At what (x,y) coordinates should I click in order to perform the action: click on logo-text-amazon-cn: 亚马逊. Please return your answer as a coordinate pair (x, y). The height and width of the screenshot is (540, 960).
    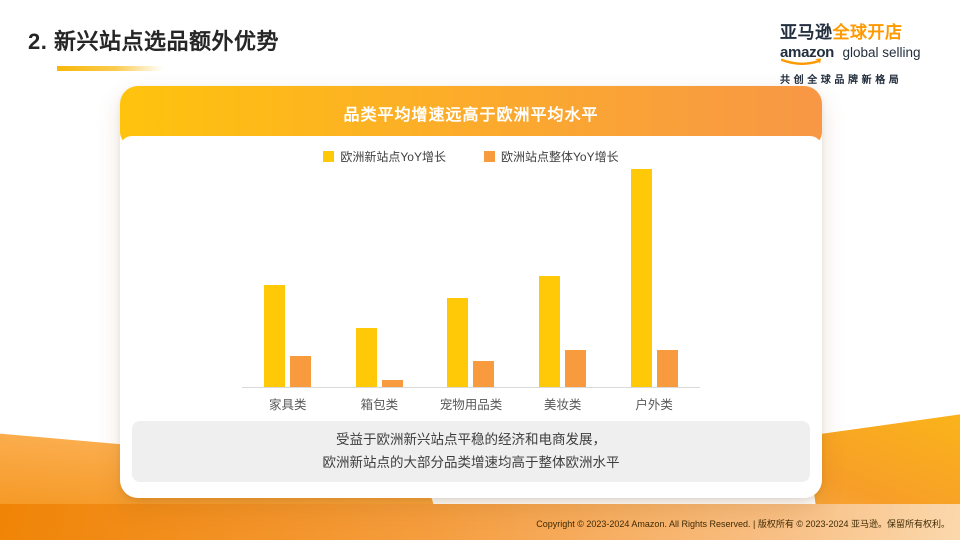
    Looking at the image, I should click on (806, 32).